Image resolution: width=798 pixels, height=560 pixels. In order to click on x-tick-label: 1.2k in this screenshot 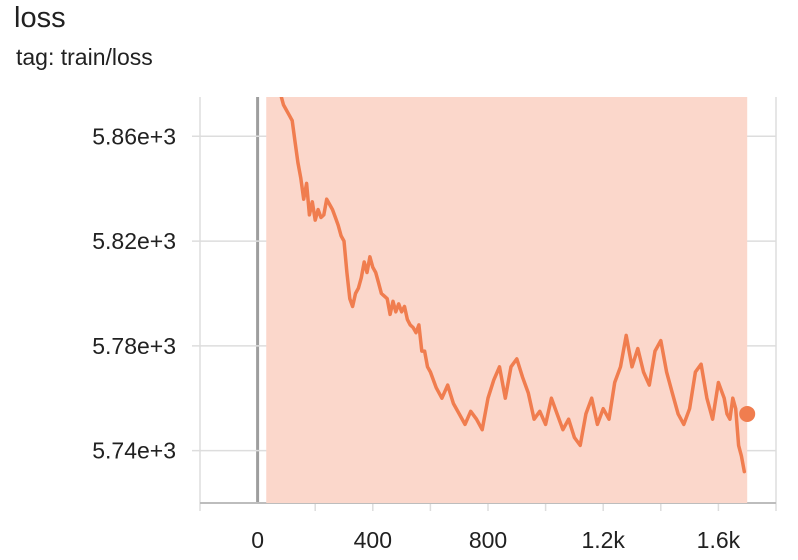, I will do `click(603, 540)`.